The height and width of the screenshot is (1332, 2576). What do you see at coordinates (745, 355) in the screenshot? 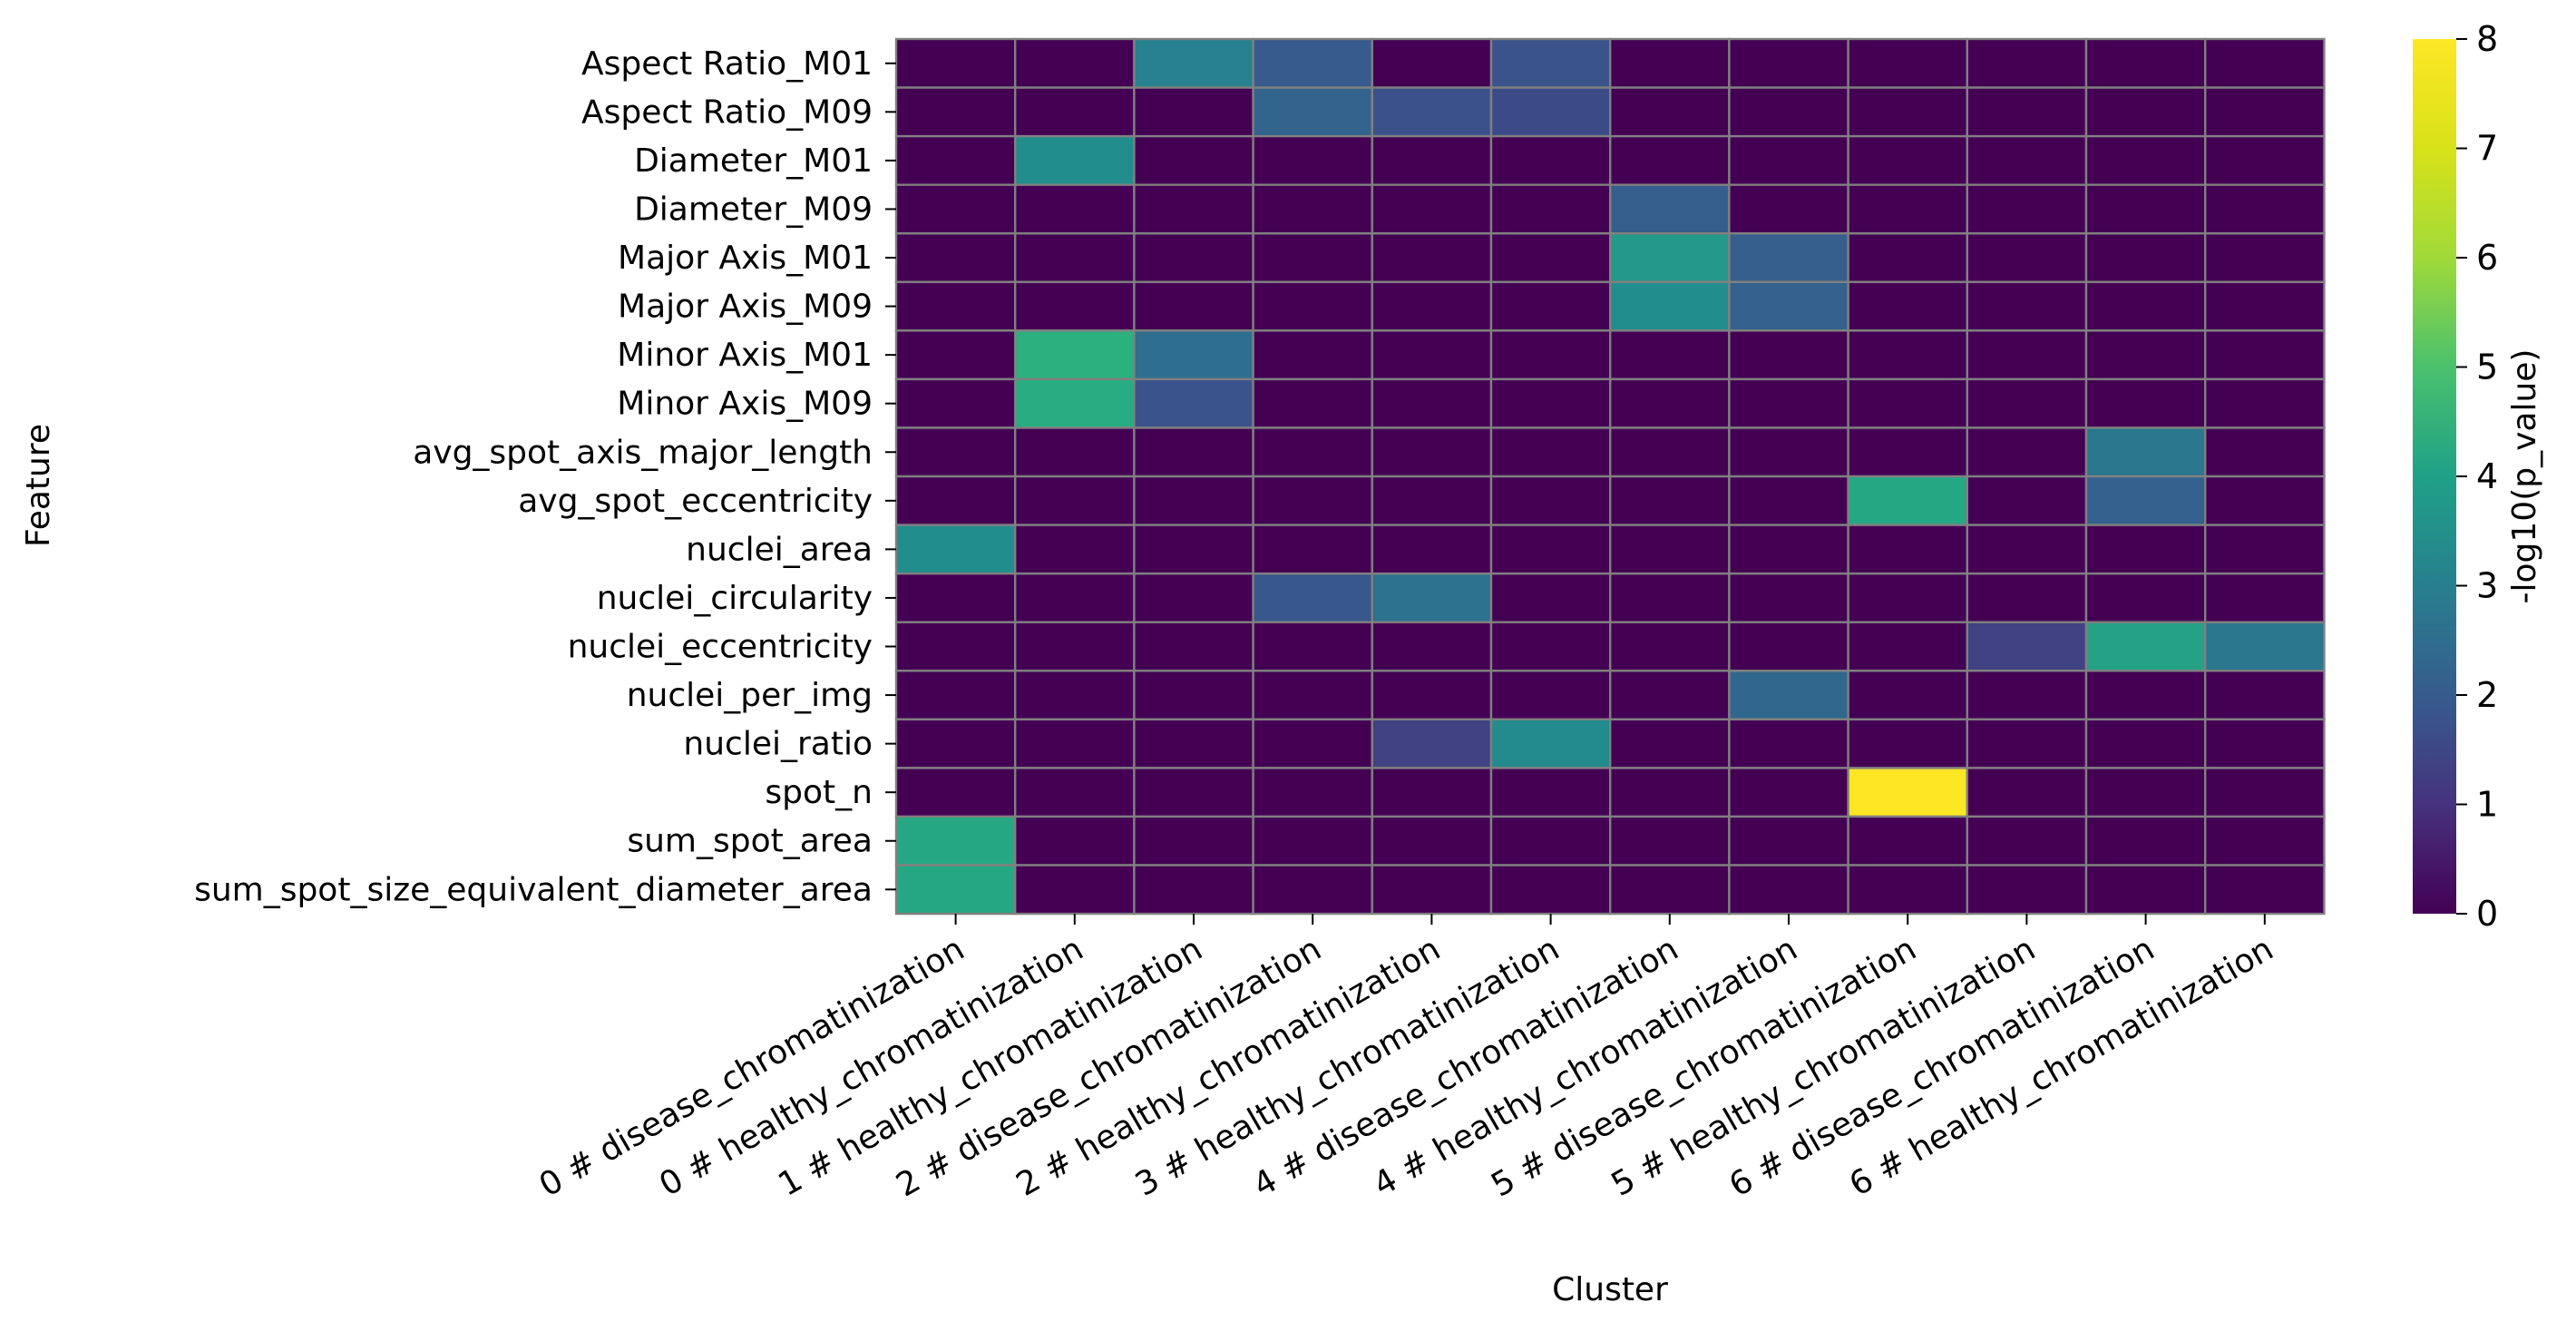
I see `row-tick-label: Minor Axis_M01` at bounding box center [745, 355].